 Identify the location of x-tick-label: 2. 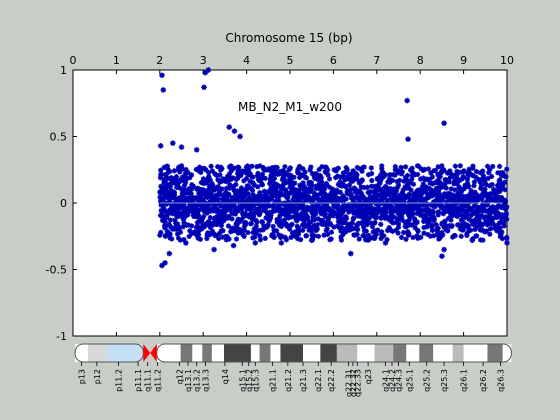
(159, 60).